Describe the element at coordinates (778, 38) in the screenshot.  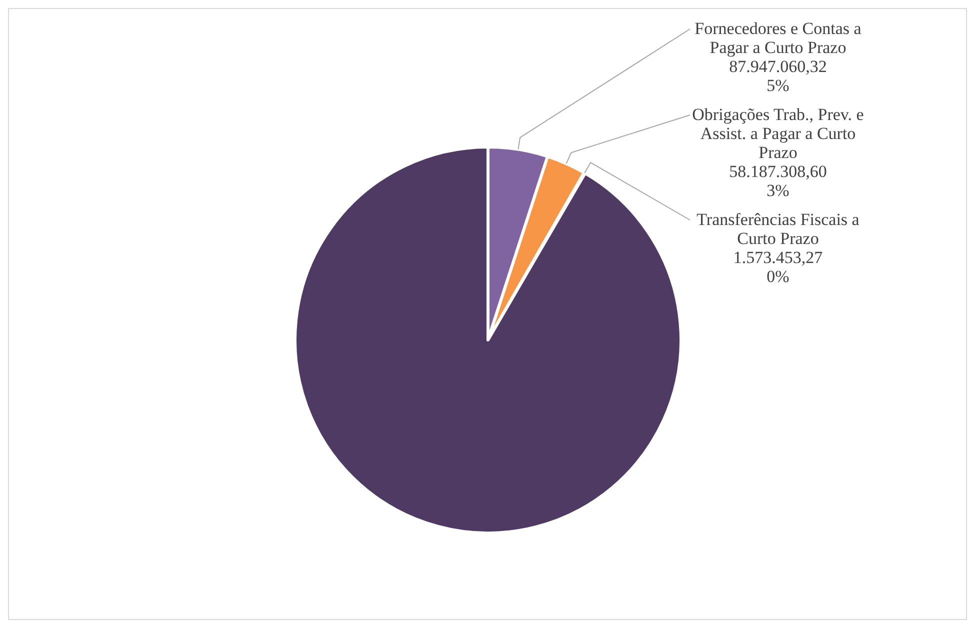
I see `slice-label: Fornecedores e Contas a Pagar a Curto Prazo` at that location.